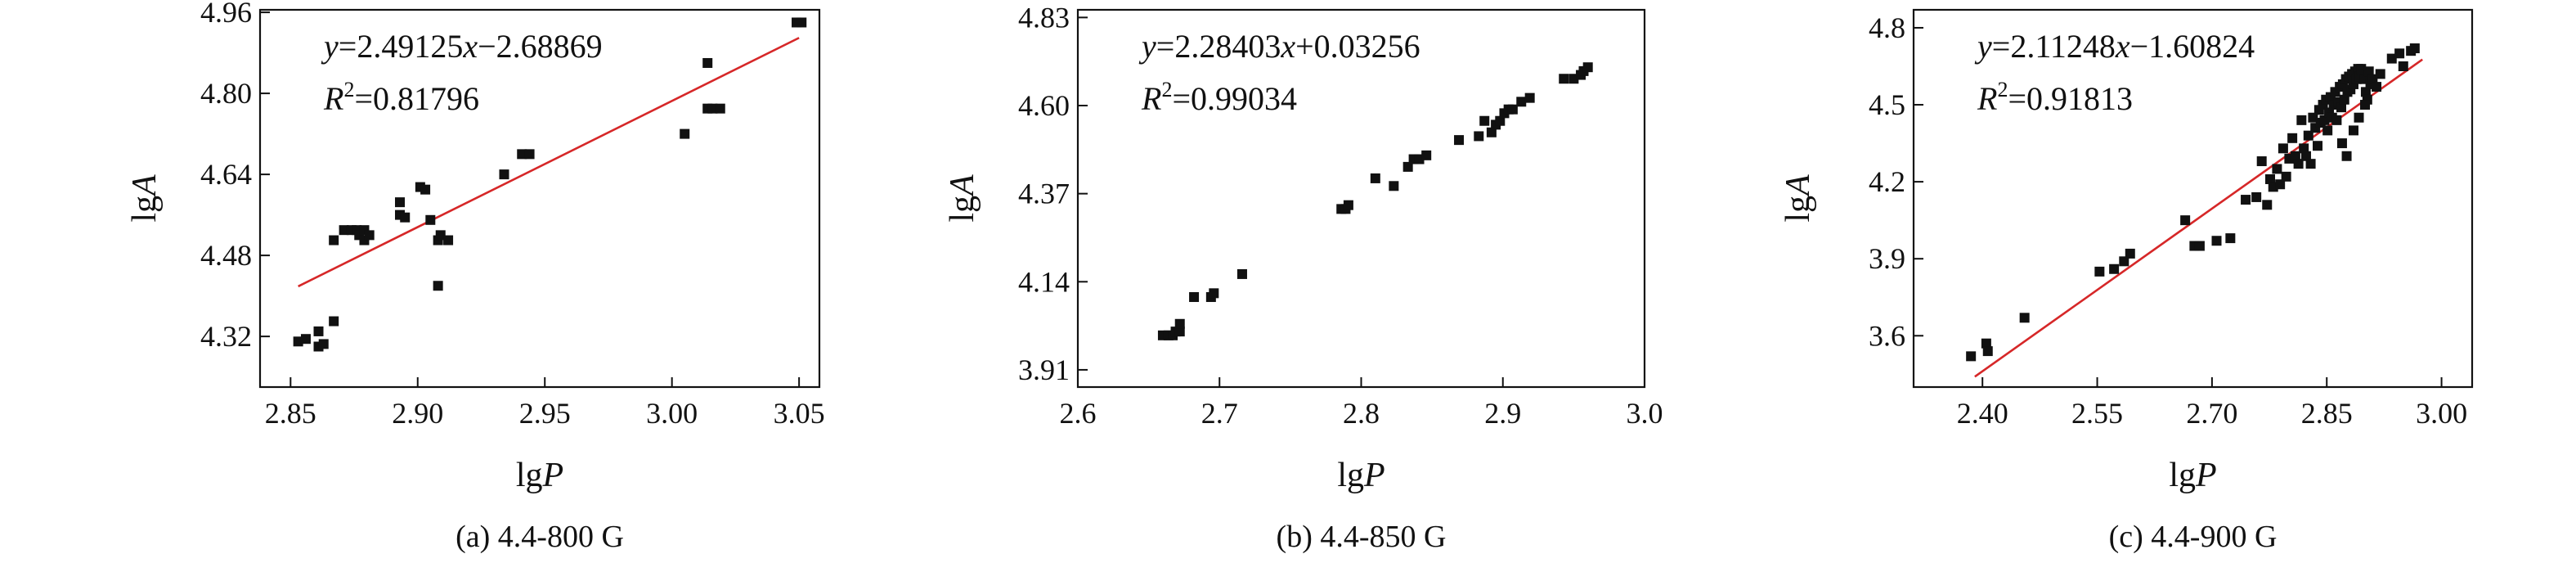 The height and width of the screenshot is (563, 2576). I want to click on y-axis-label: lgA, so click(1798, 198).